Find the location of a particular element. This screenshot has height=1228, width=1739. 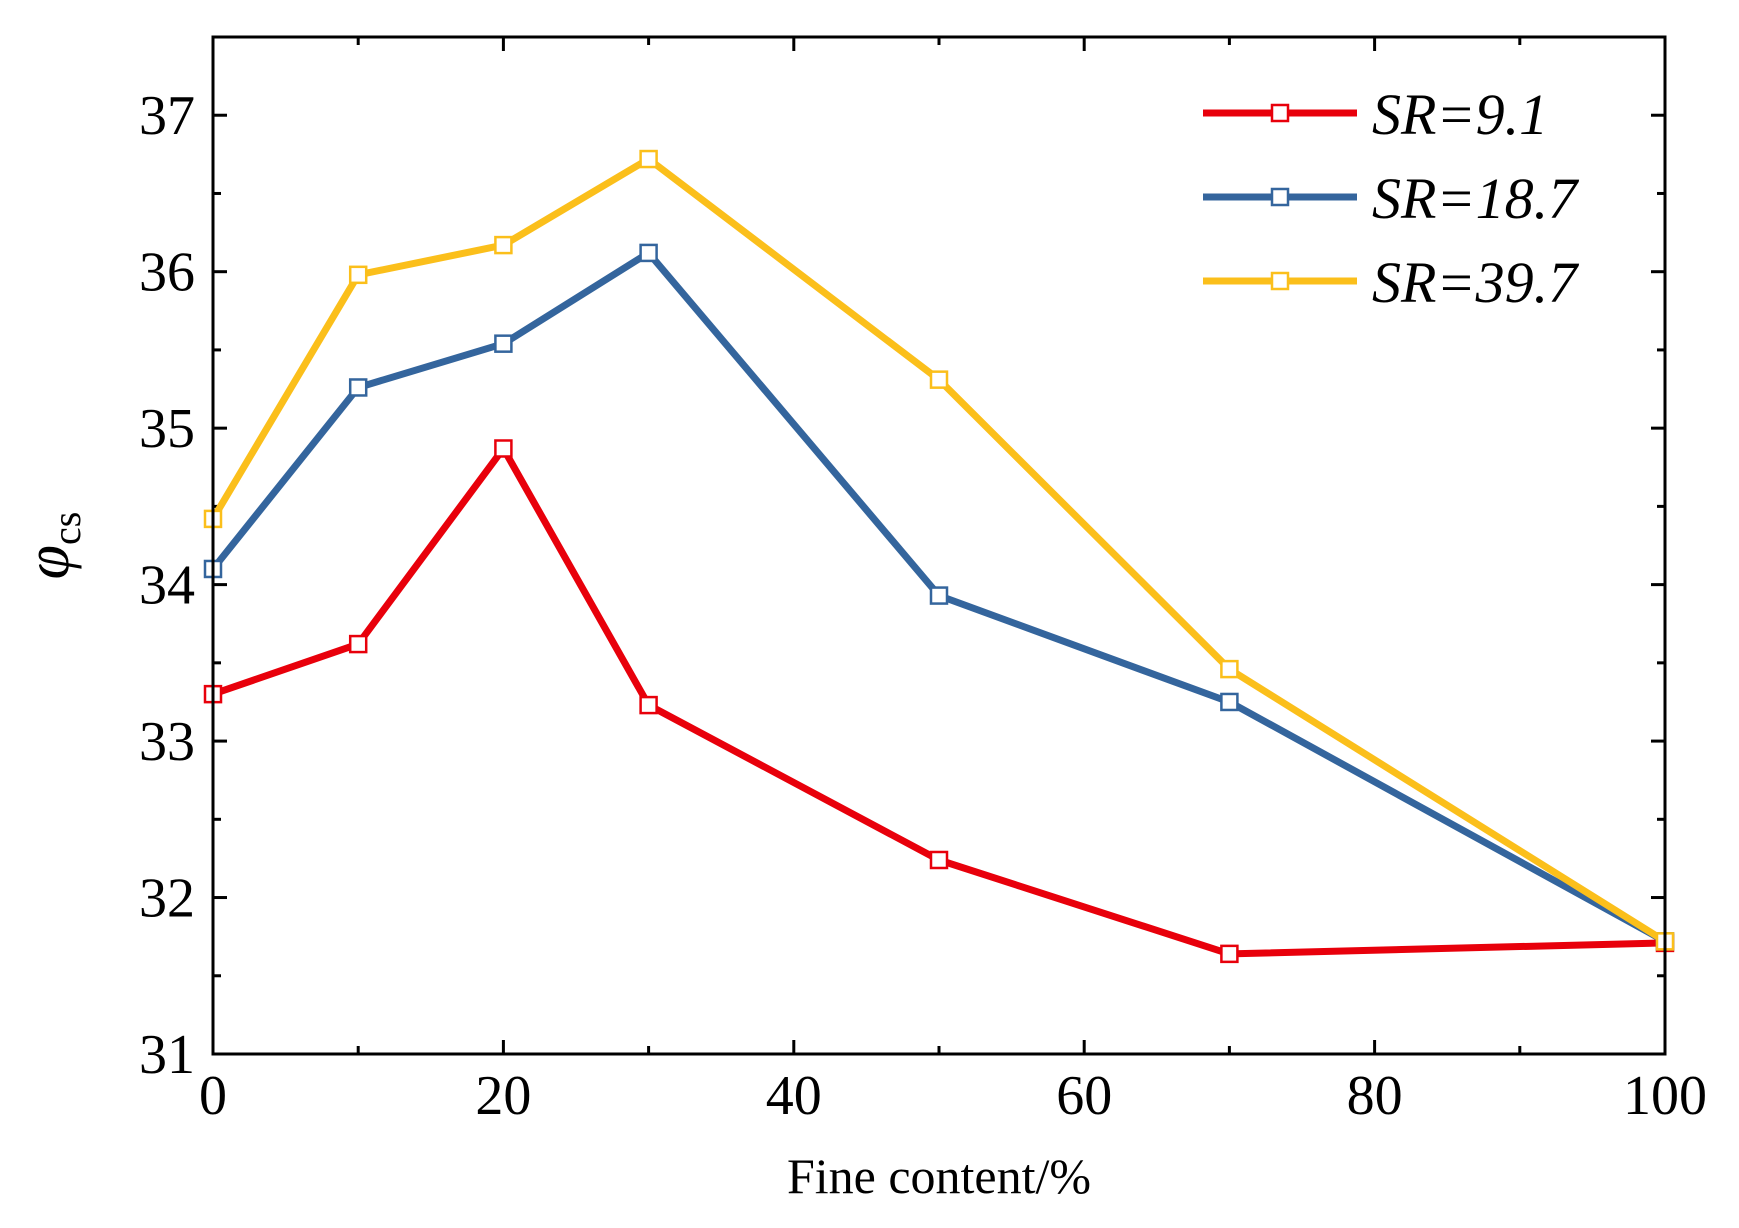

x-tick-label: 0 is located at coordinates (213, 1096).